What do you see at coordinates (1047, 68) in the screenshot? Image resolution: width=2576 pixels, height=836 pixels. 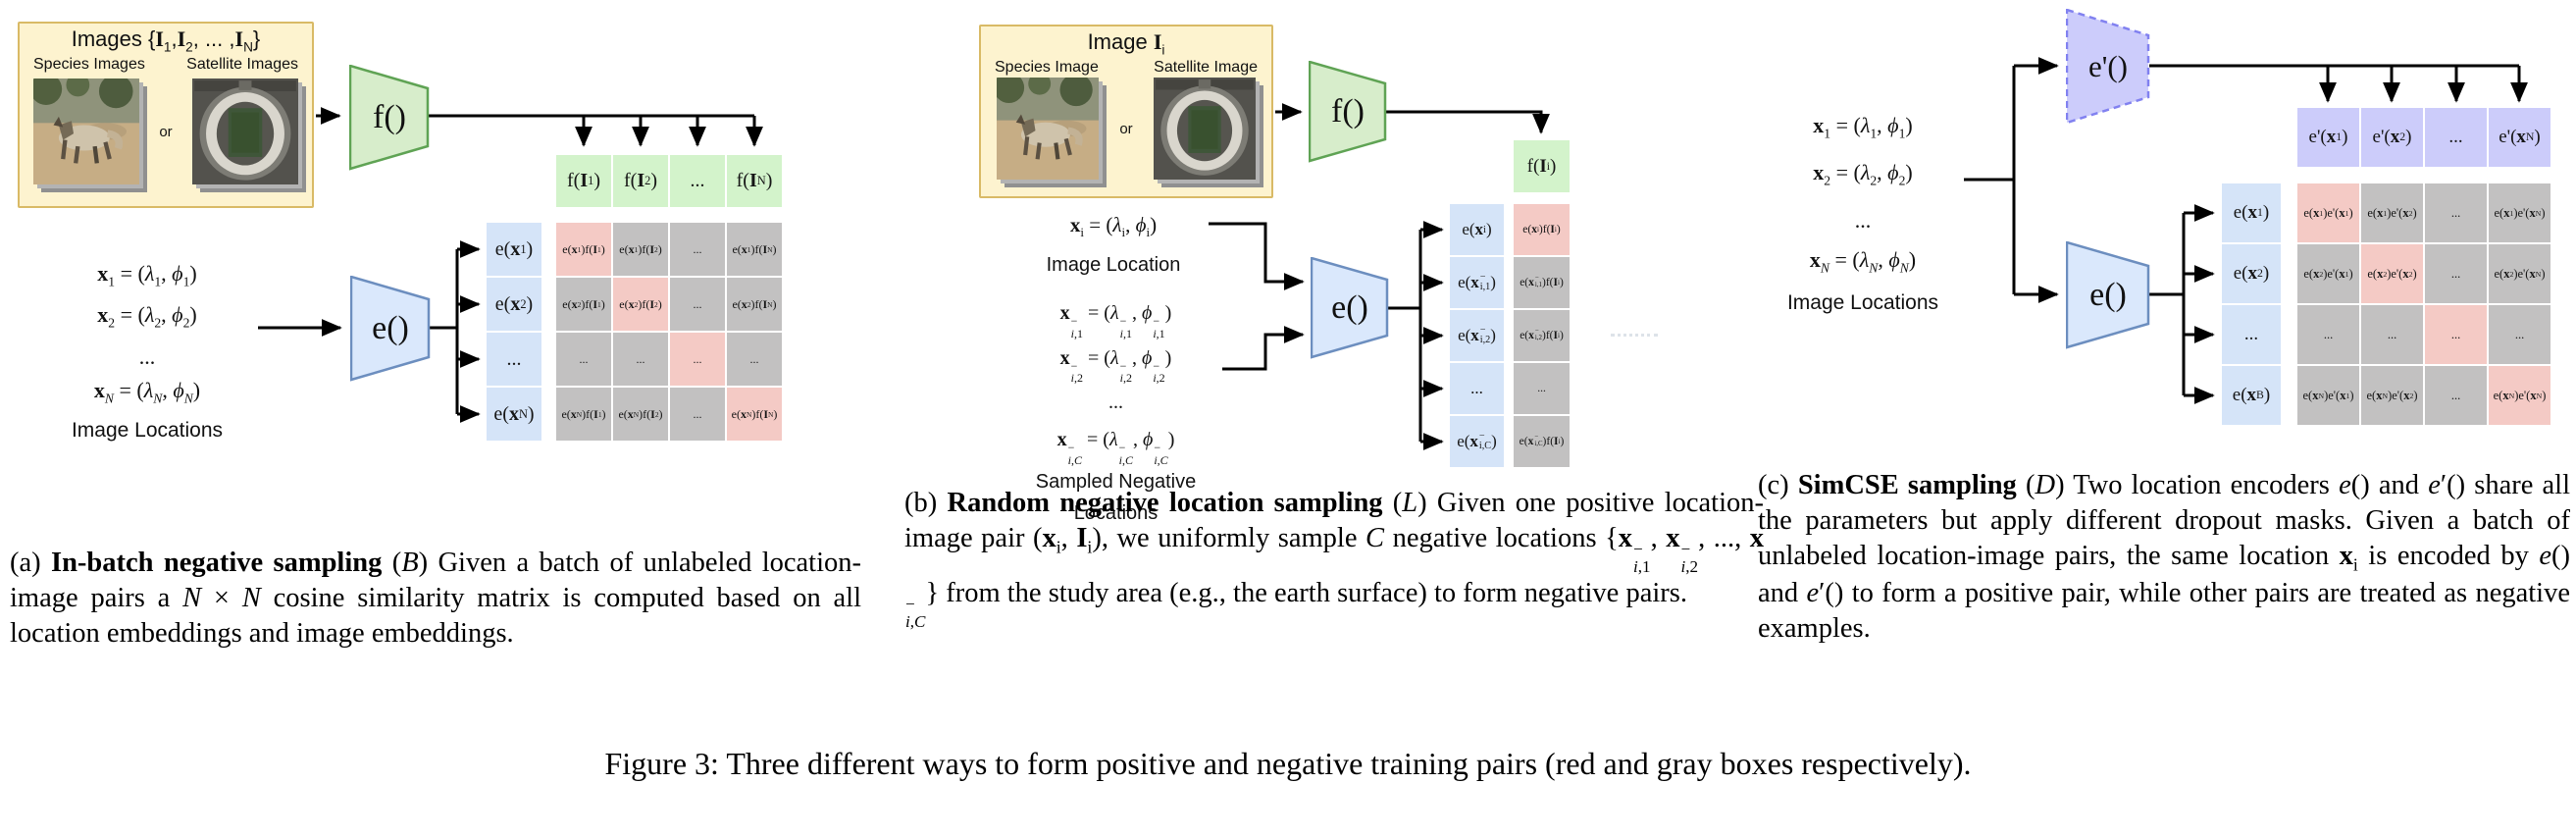 I see `species-image-label: Species Image` at bounding box center [1047, 68].